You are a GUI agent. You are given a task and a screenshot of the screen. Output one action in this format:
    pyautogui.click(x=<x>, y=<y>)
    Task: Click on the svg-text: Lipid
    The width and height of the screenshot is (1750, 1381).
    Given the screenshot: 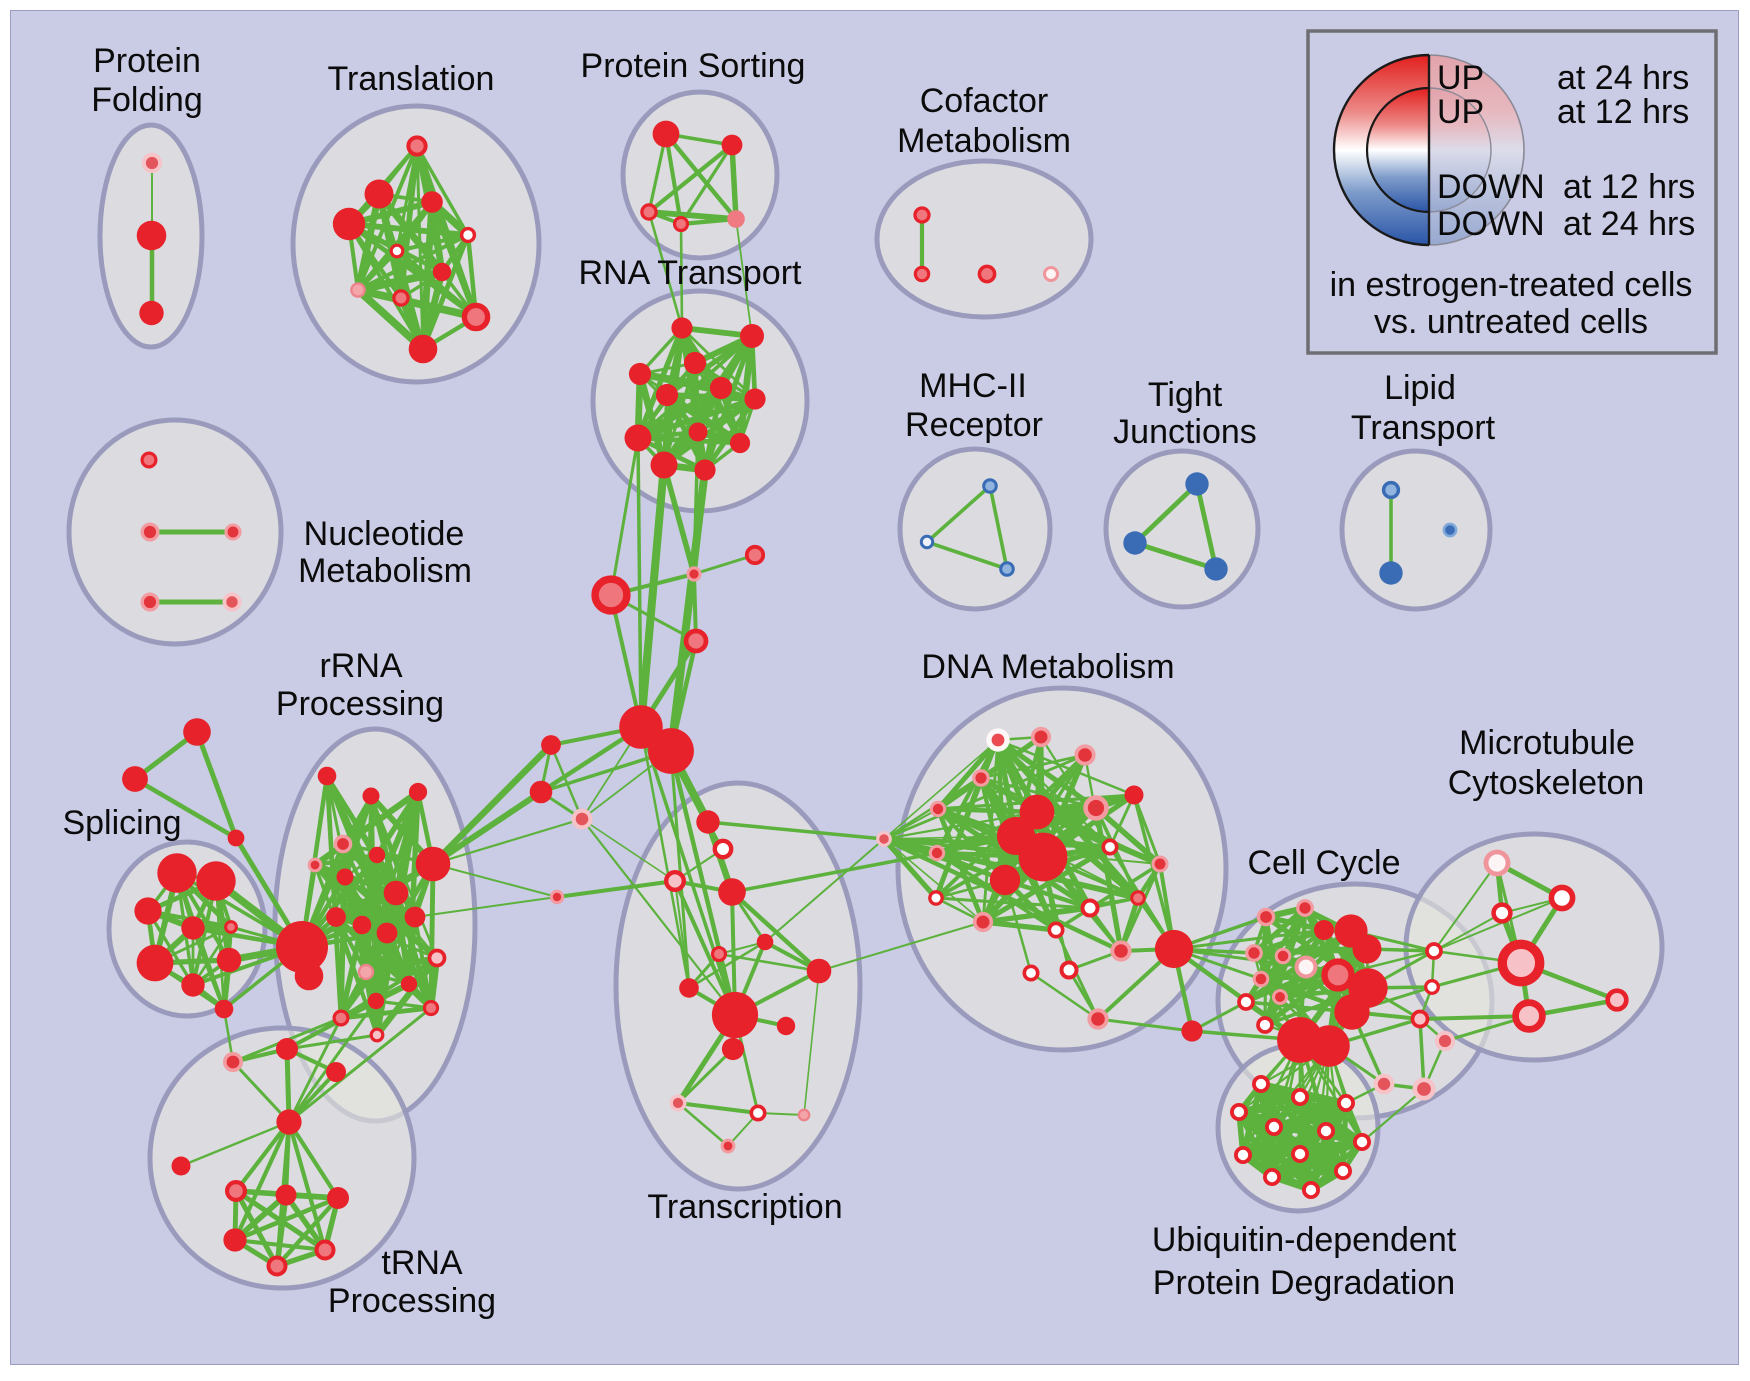 What is the action you would take?
    pyautogui.click(x=1420, y=388)
    